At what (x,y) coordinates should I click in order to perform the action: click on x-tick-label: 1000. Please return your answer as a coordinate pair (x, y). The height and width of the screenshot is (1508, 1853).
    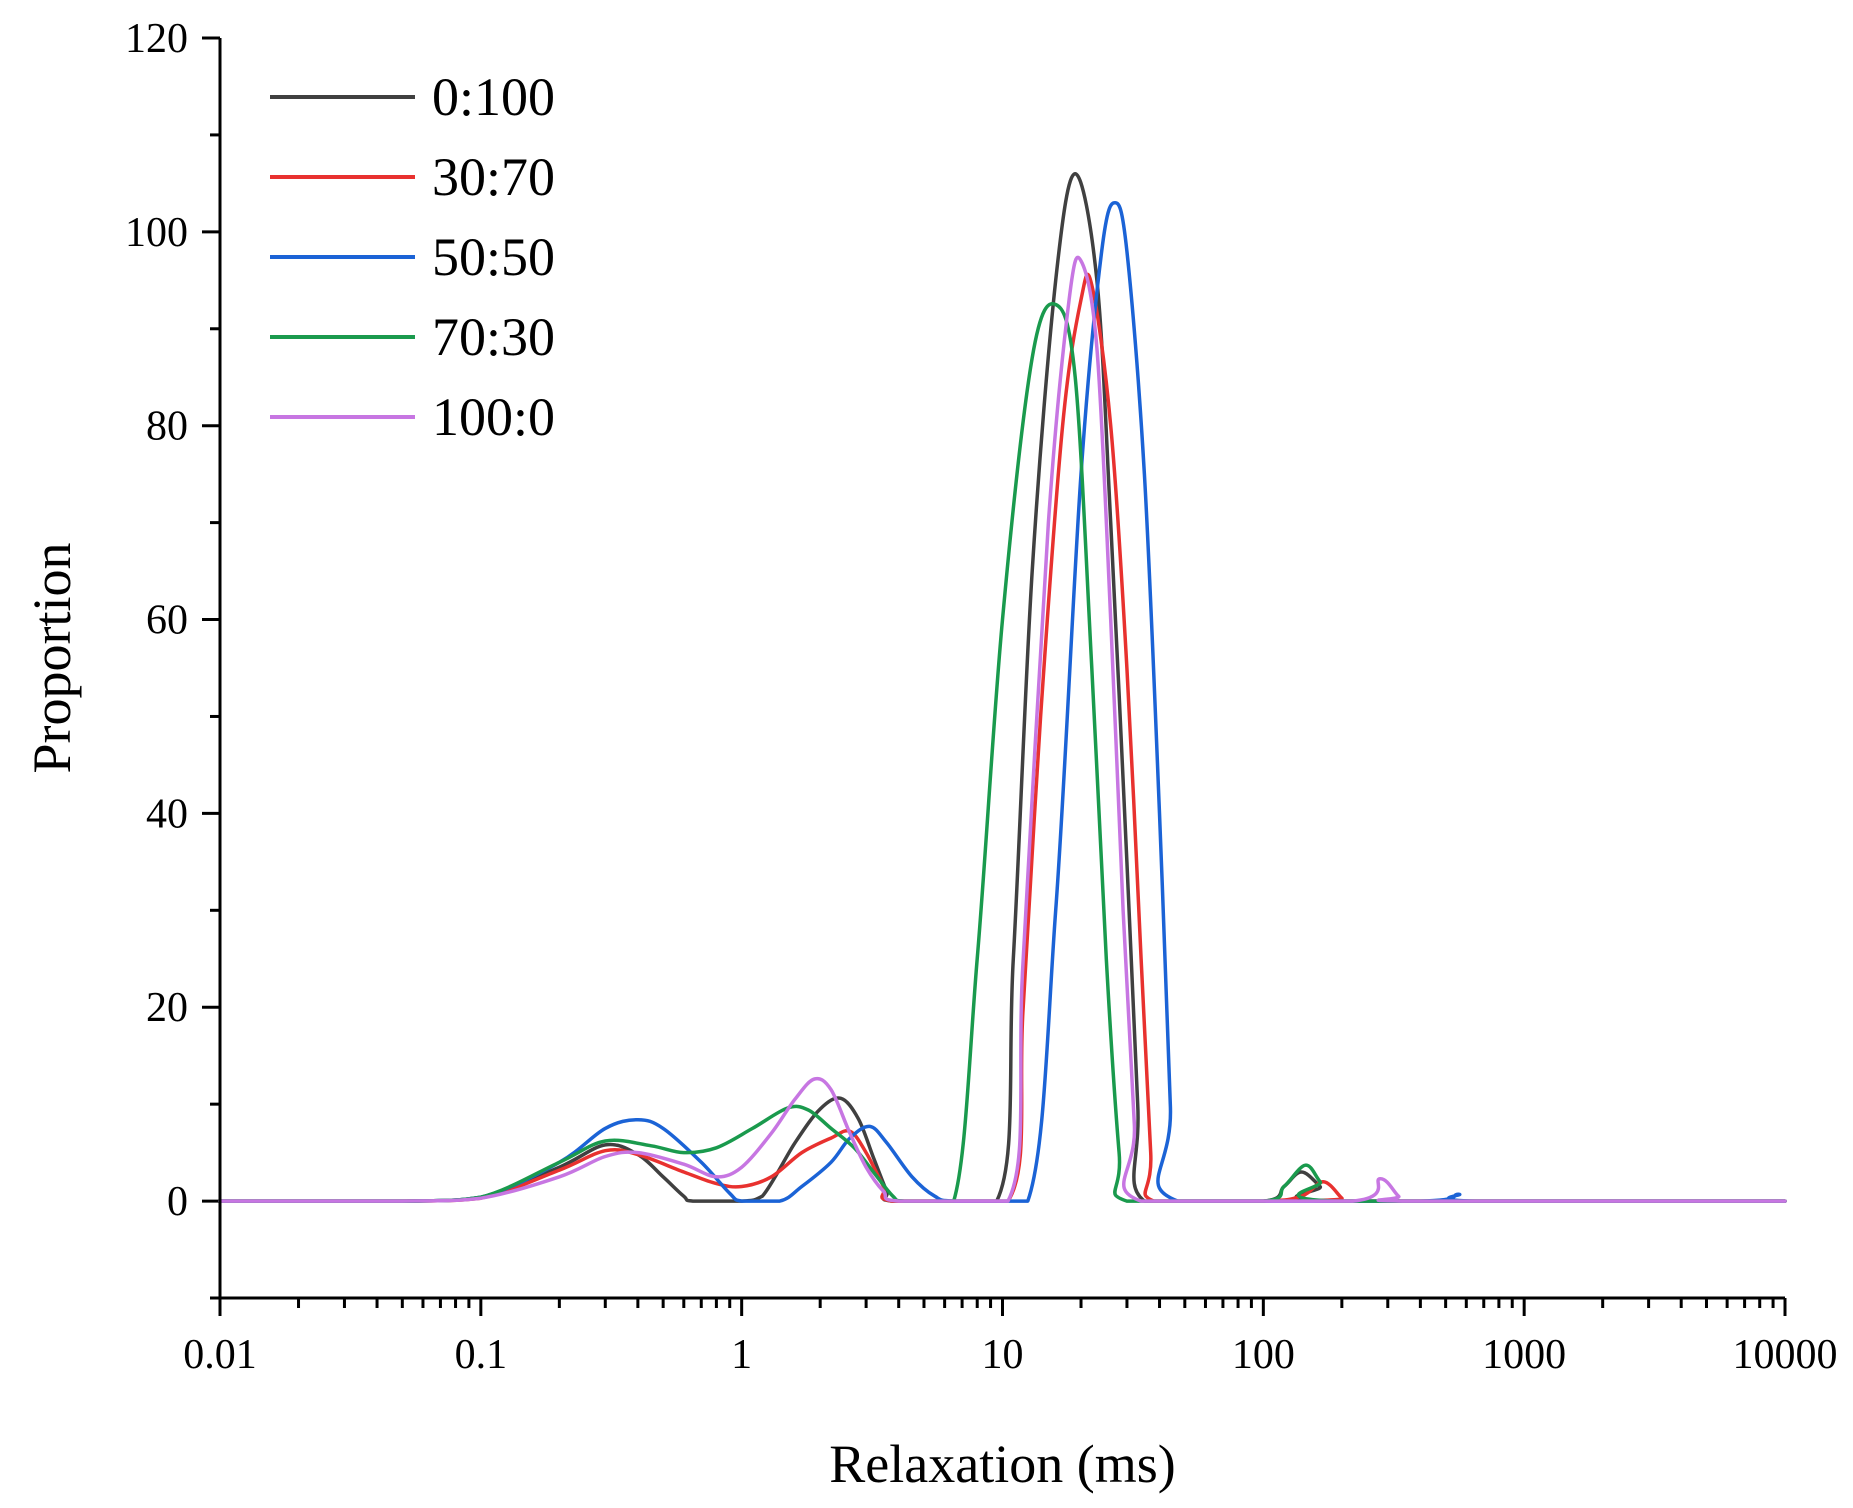
    Looking at the image, I should click on (1524, 1355).